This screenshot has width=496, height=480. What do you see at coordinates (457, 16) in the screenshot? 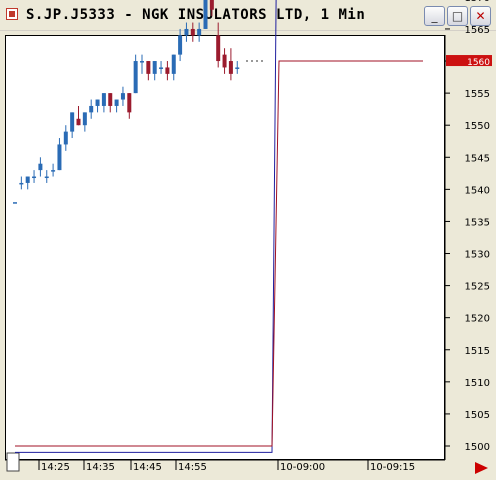
I see `maximize-button: □` at bounding box center [457, 16].